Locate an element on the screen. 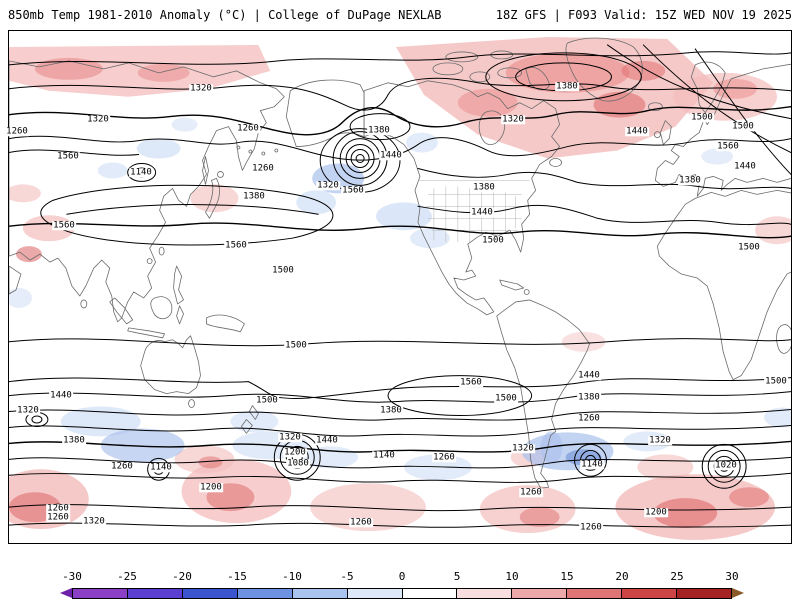 The width and height of the screenshot is (800, 600). colorbar-arrow-right is located at coordinates (738, 593).